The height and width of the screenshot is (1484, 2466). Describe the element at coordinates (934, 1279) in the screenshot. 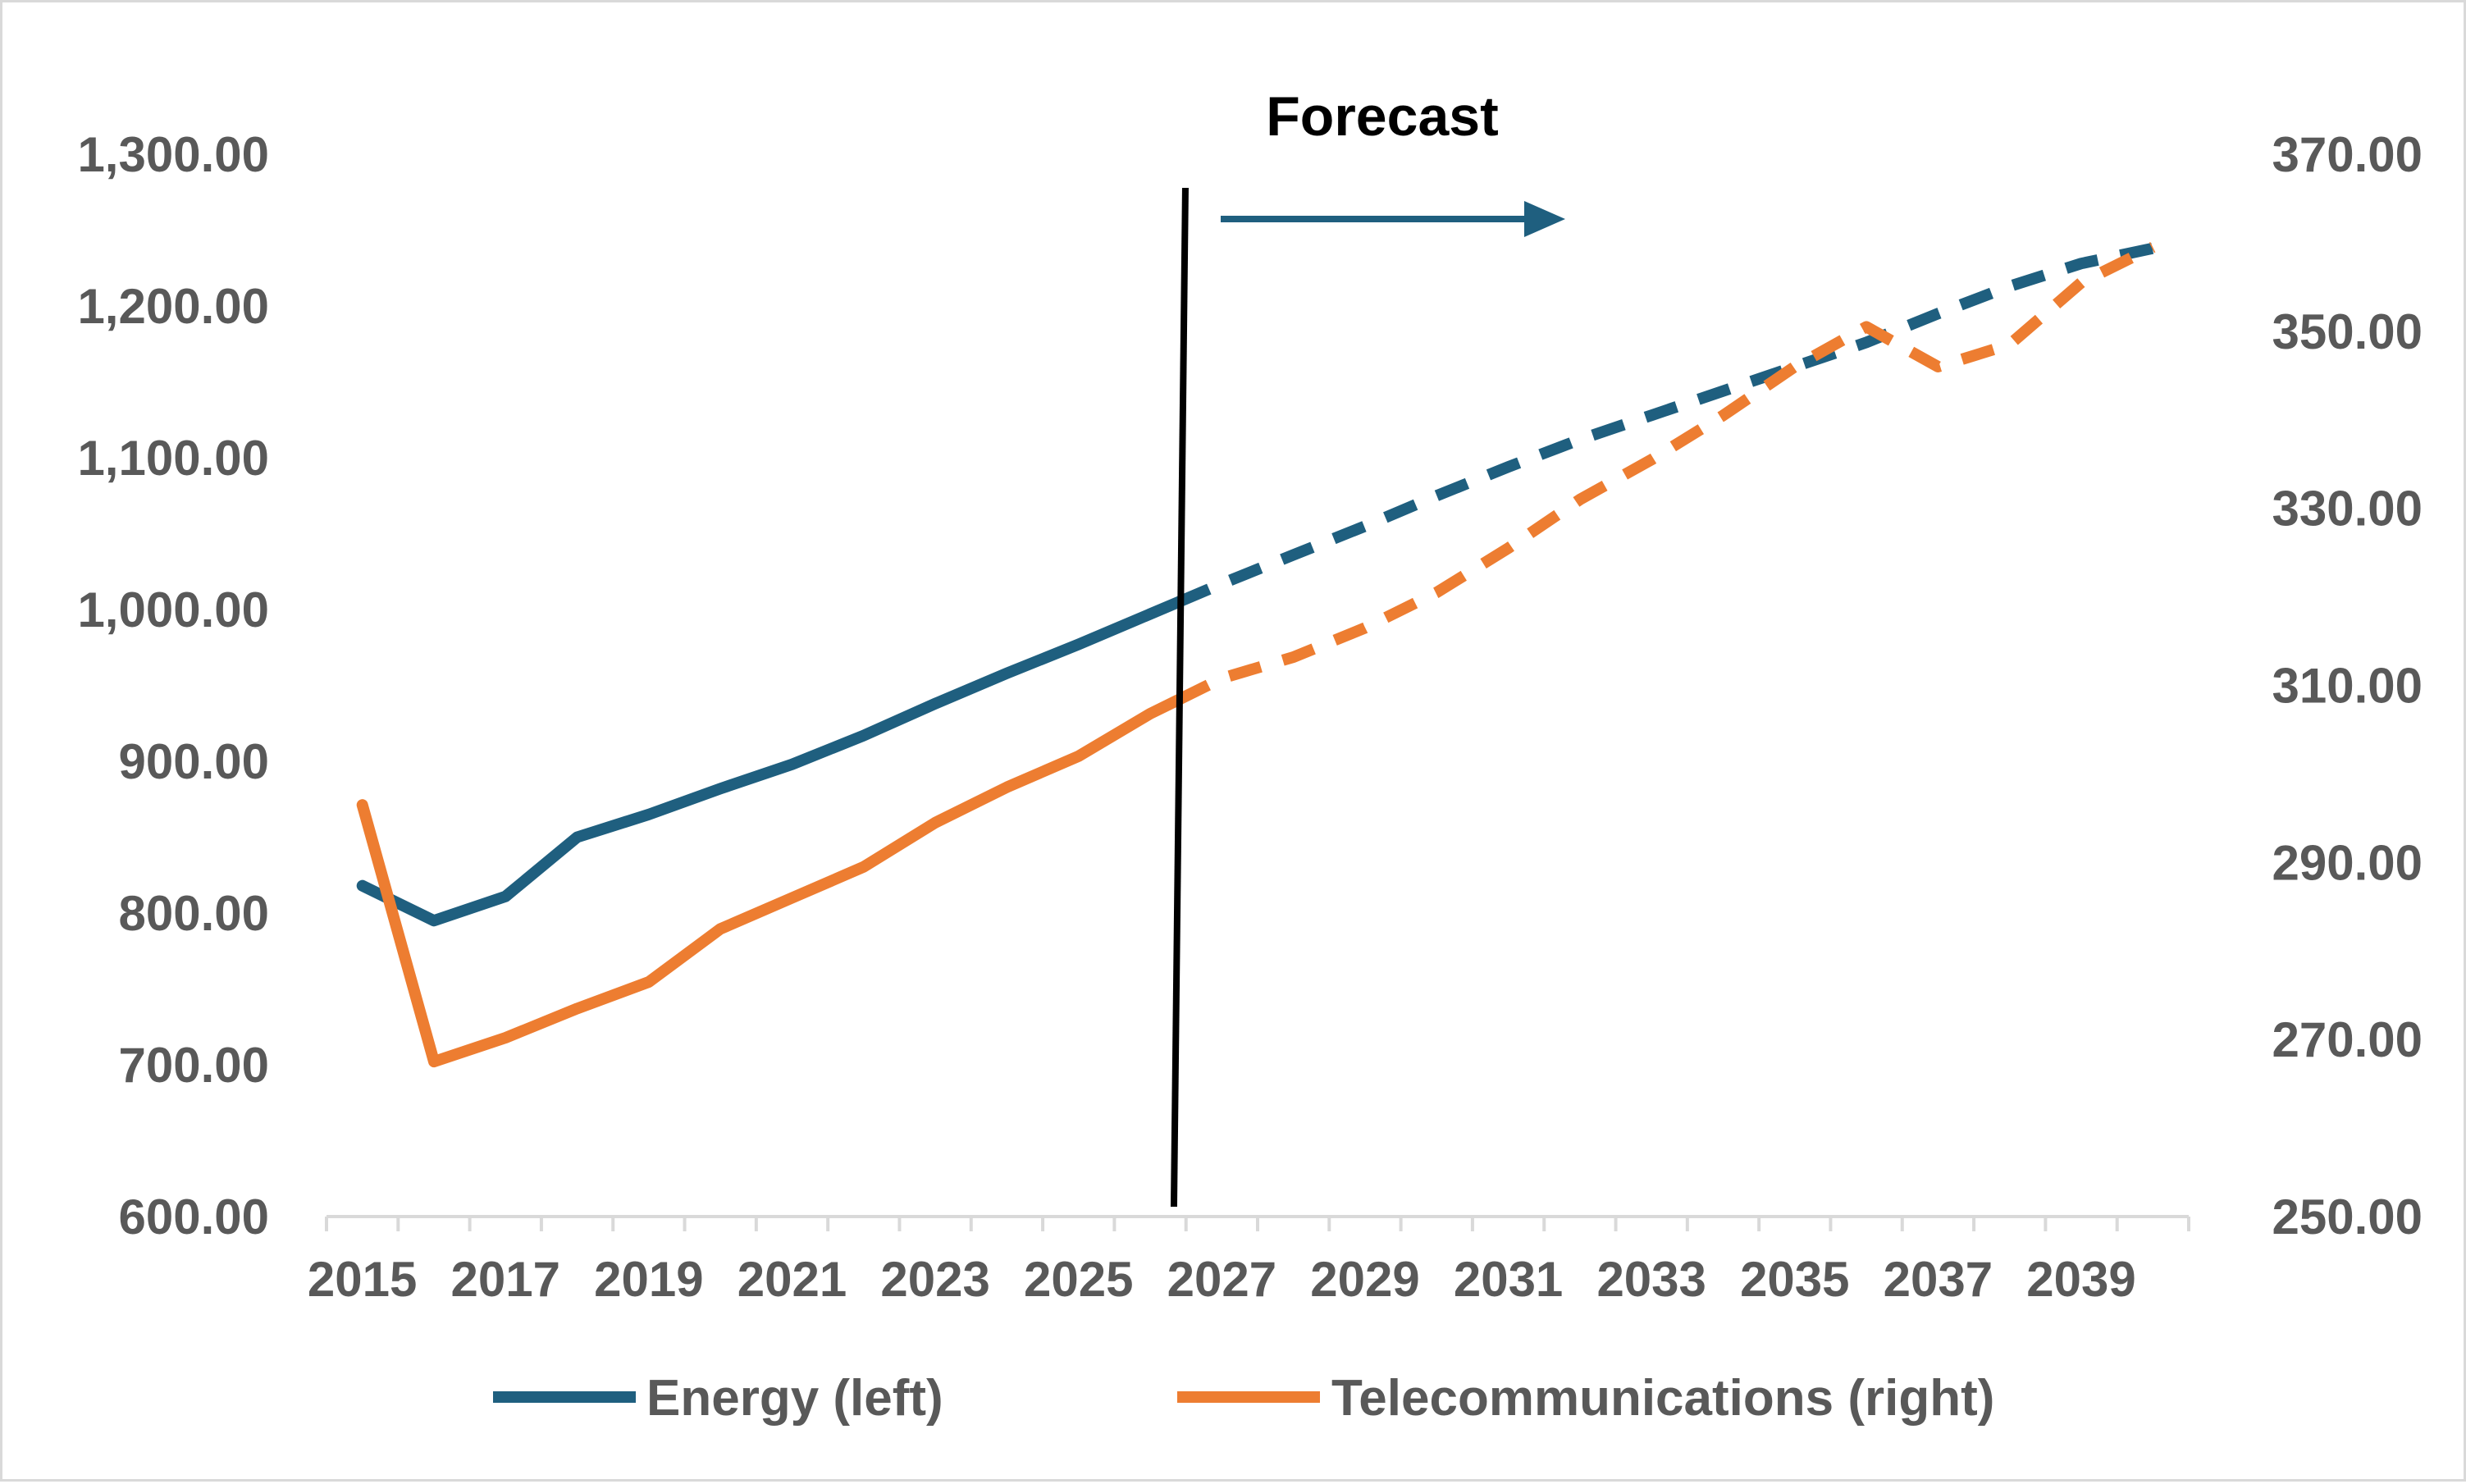

I see `x-tick-label: 2023` at that location.